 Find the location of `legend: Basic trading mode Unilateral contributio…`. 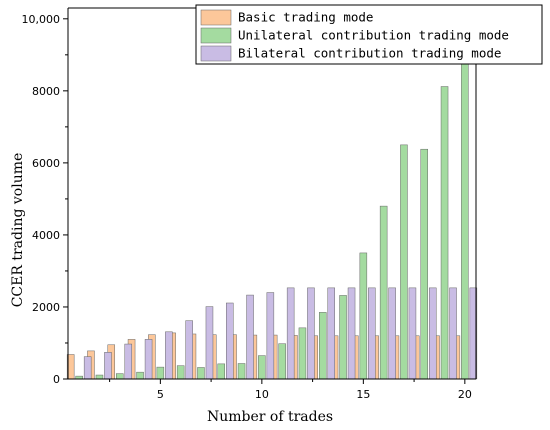

legend: Basic trading mode Unilateral contributio… is located at coordinates (369, 34).